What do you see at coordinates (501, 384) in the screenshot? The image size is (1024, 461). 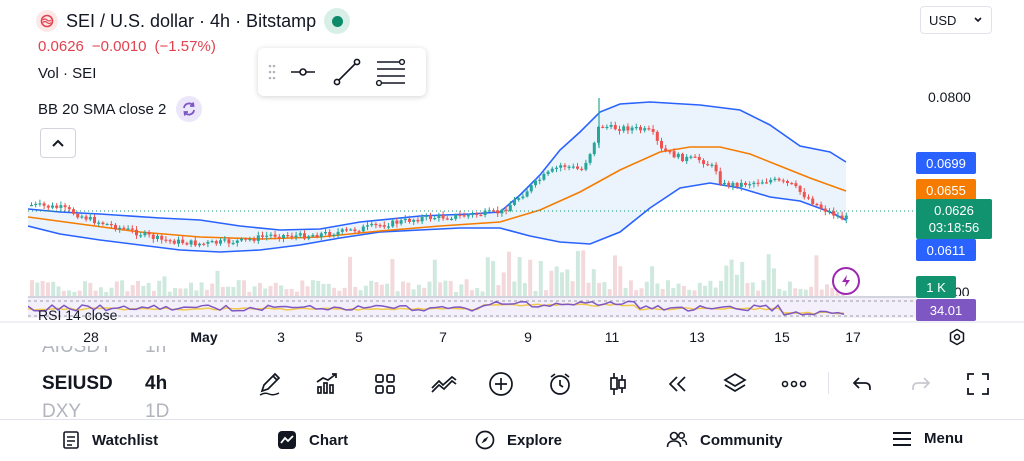 I see `add-icon` at bounding box center [501, 384].